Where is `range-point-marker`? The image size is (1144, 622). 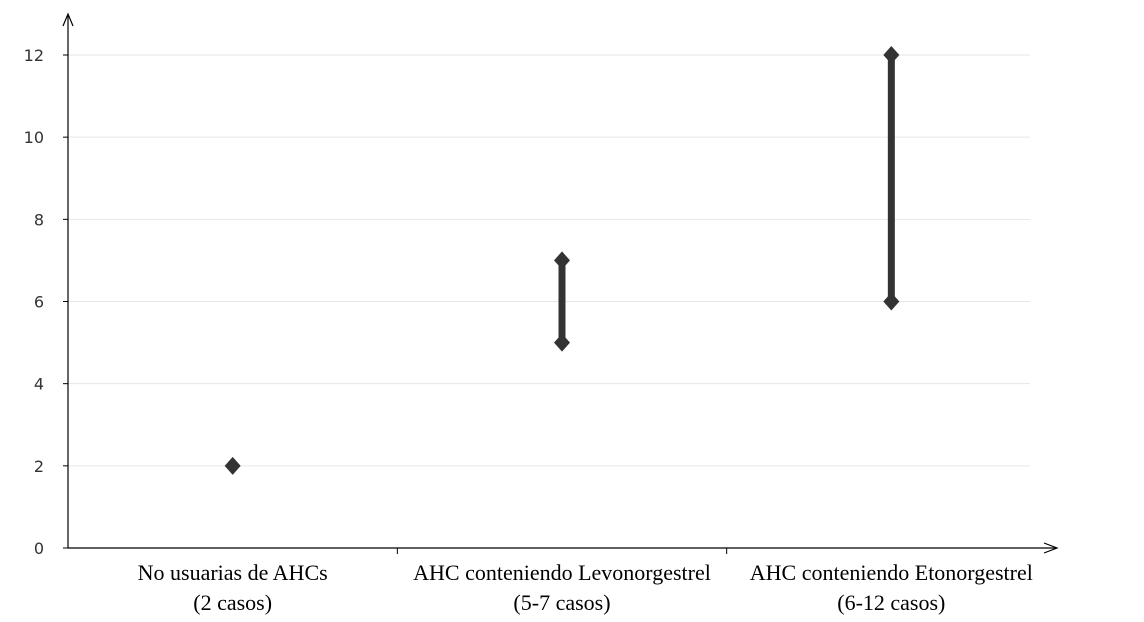 range-point-marker is located at coordinates (232, 465).